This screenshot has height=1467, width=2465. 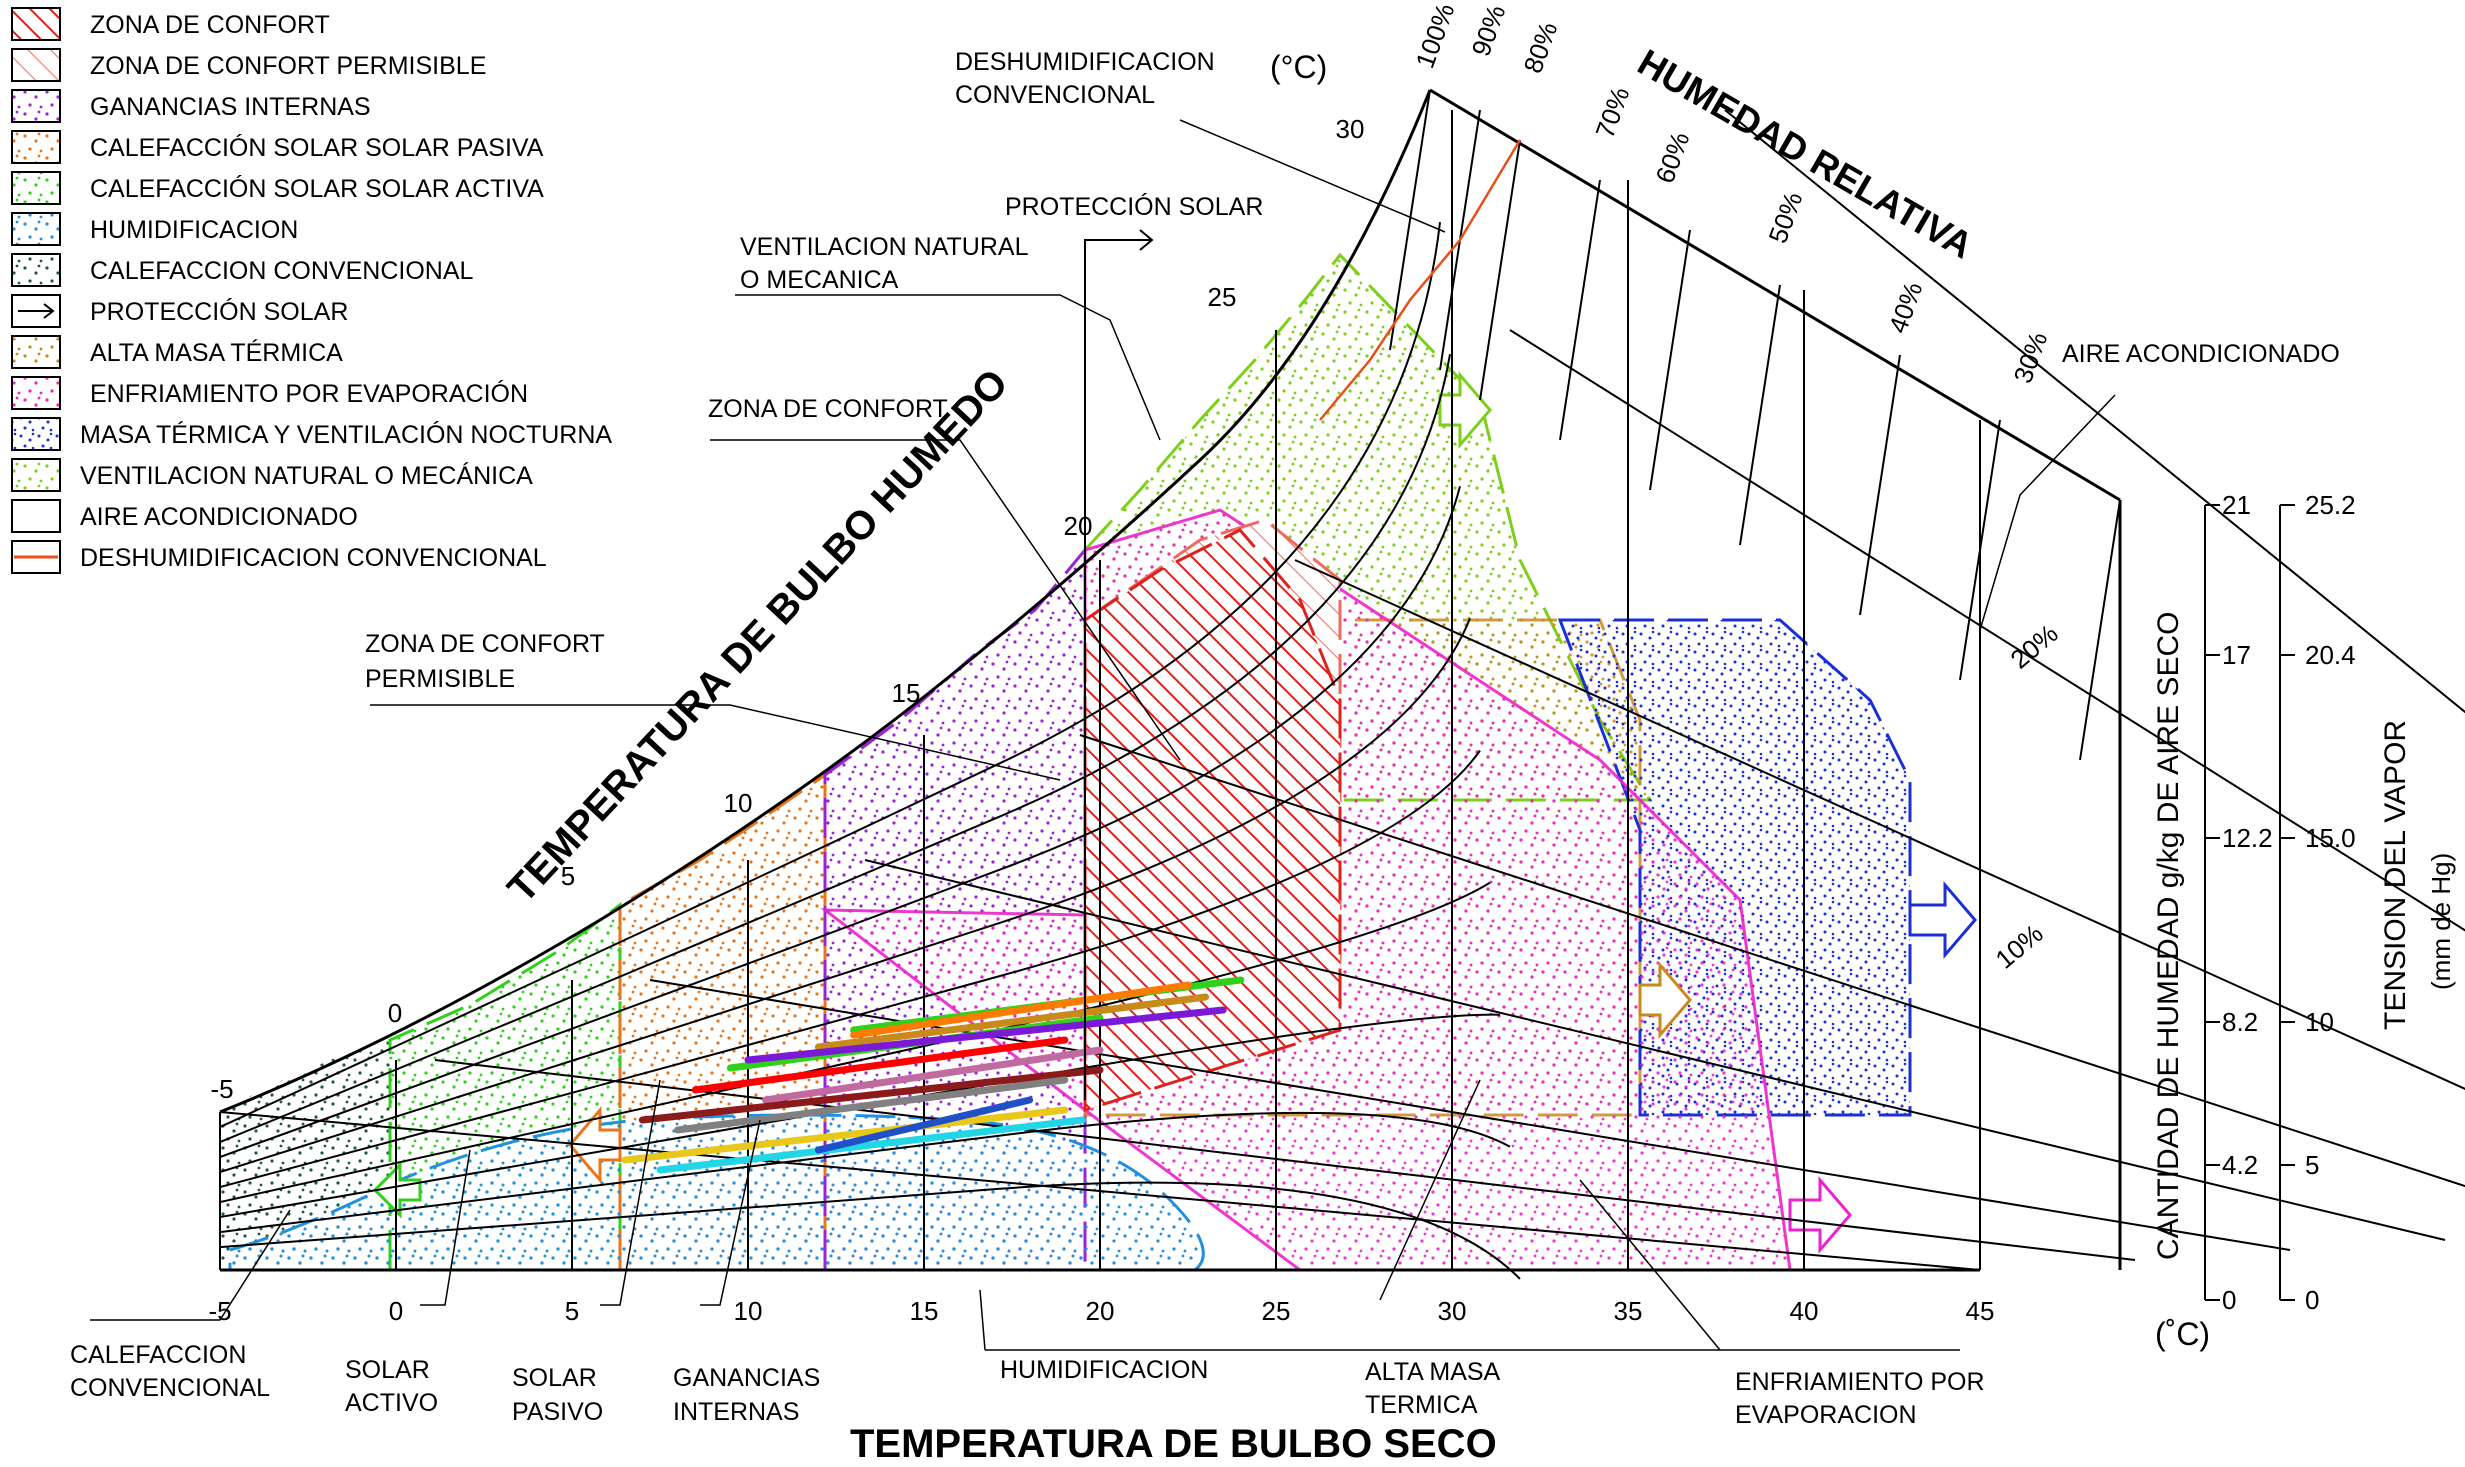 I want to click on x-tick-label: 25, so click(x=1276, y=1311).